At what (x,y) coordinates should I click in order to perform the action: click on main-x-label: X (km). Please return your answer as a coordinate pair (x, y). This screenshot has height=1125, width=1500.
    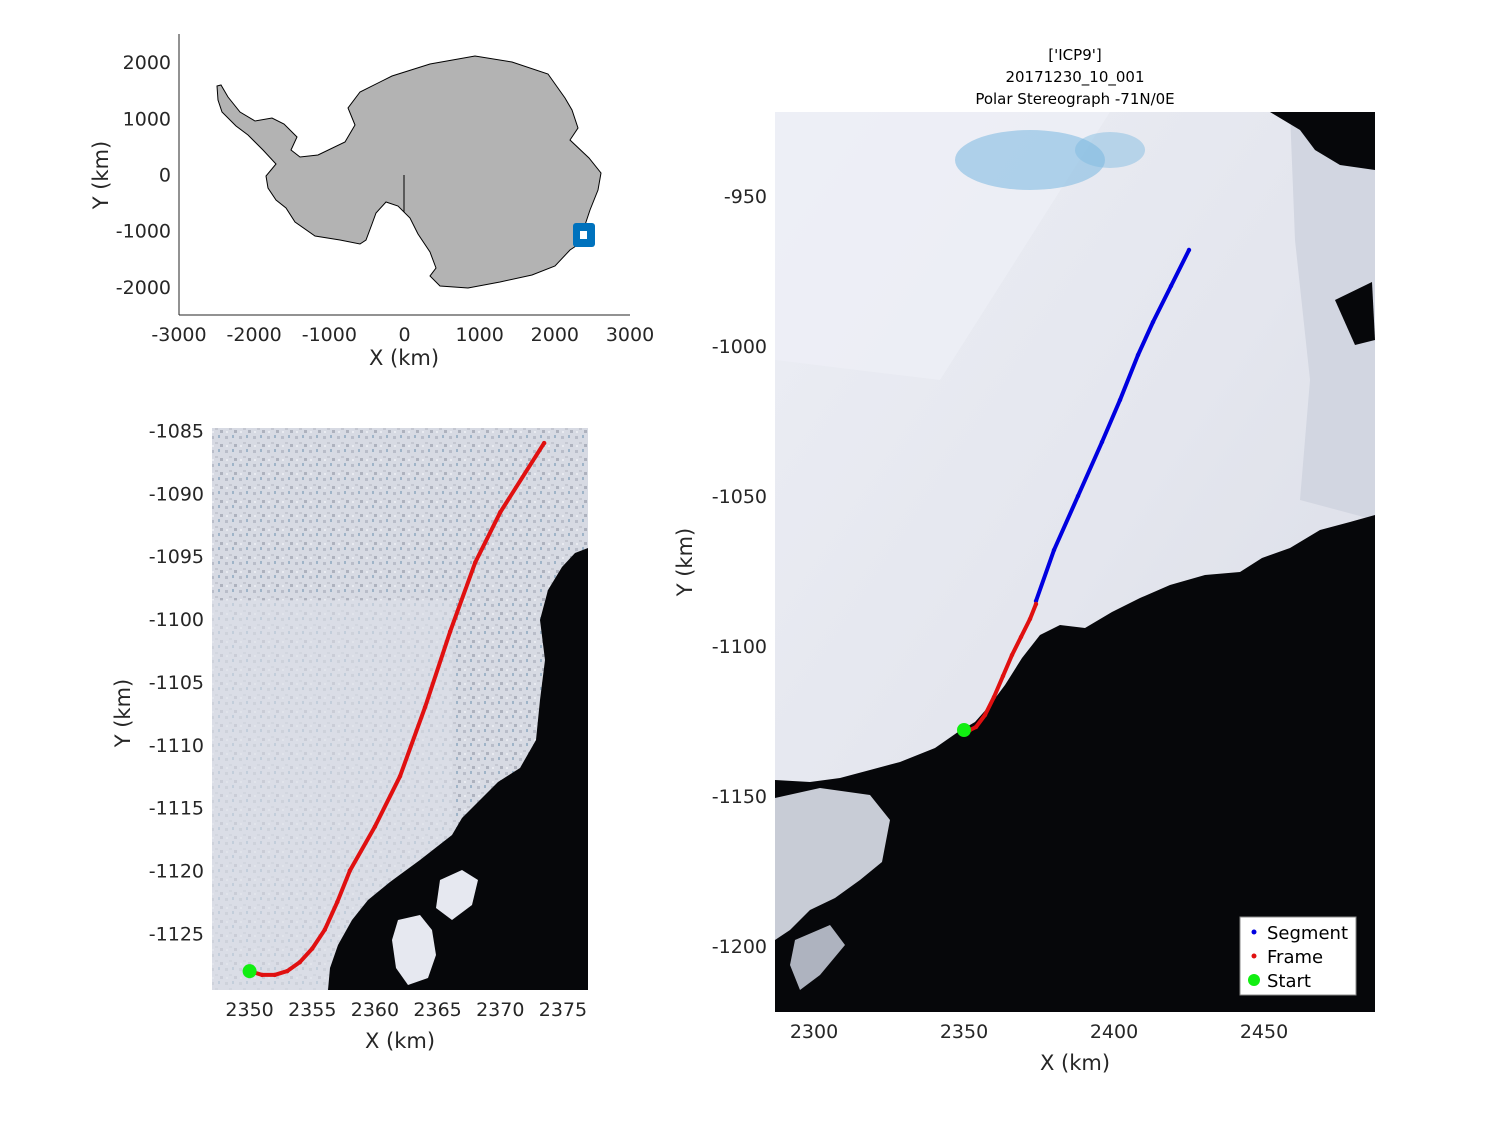
    Looking at the image, I should click on (1075, 1063).